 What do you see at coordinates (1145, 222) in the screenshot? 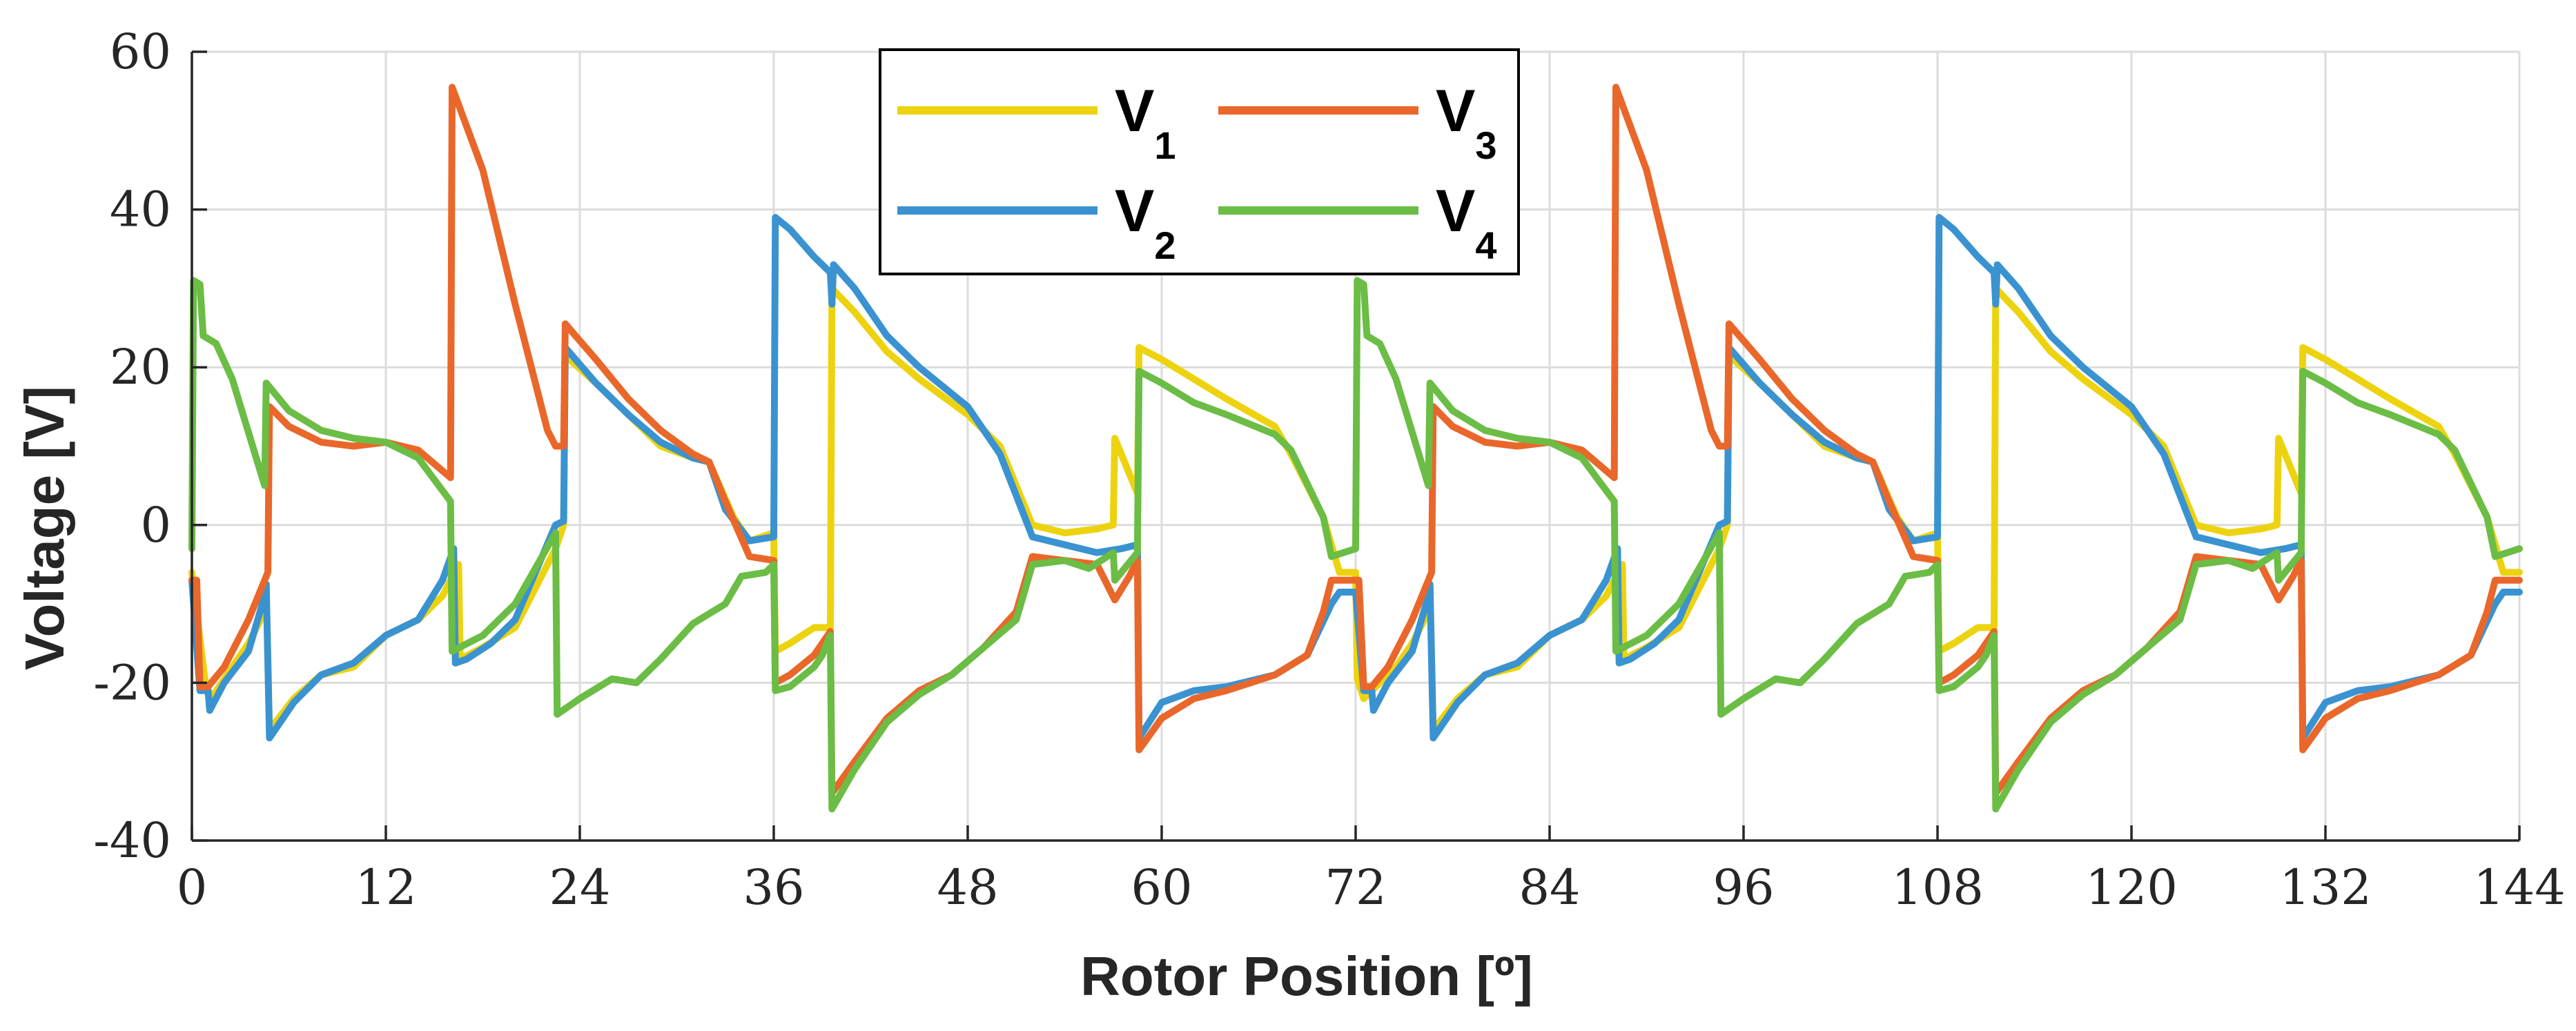
I see `legend-label-v2: V2` at bounding box center [1145, 222].